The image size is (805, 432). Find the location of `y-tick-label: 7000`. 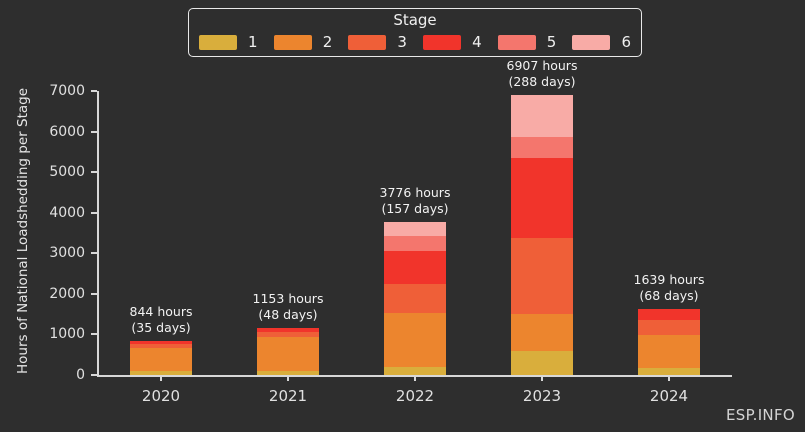

y-tick-label: 7000 is located at coordinates (67, 91).